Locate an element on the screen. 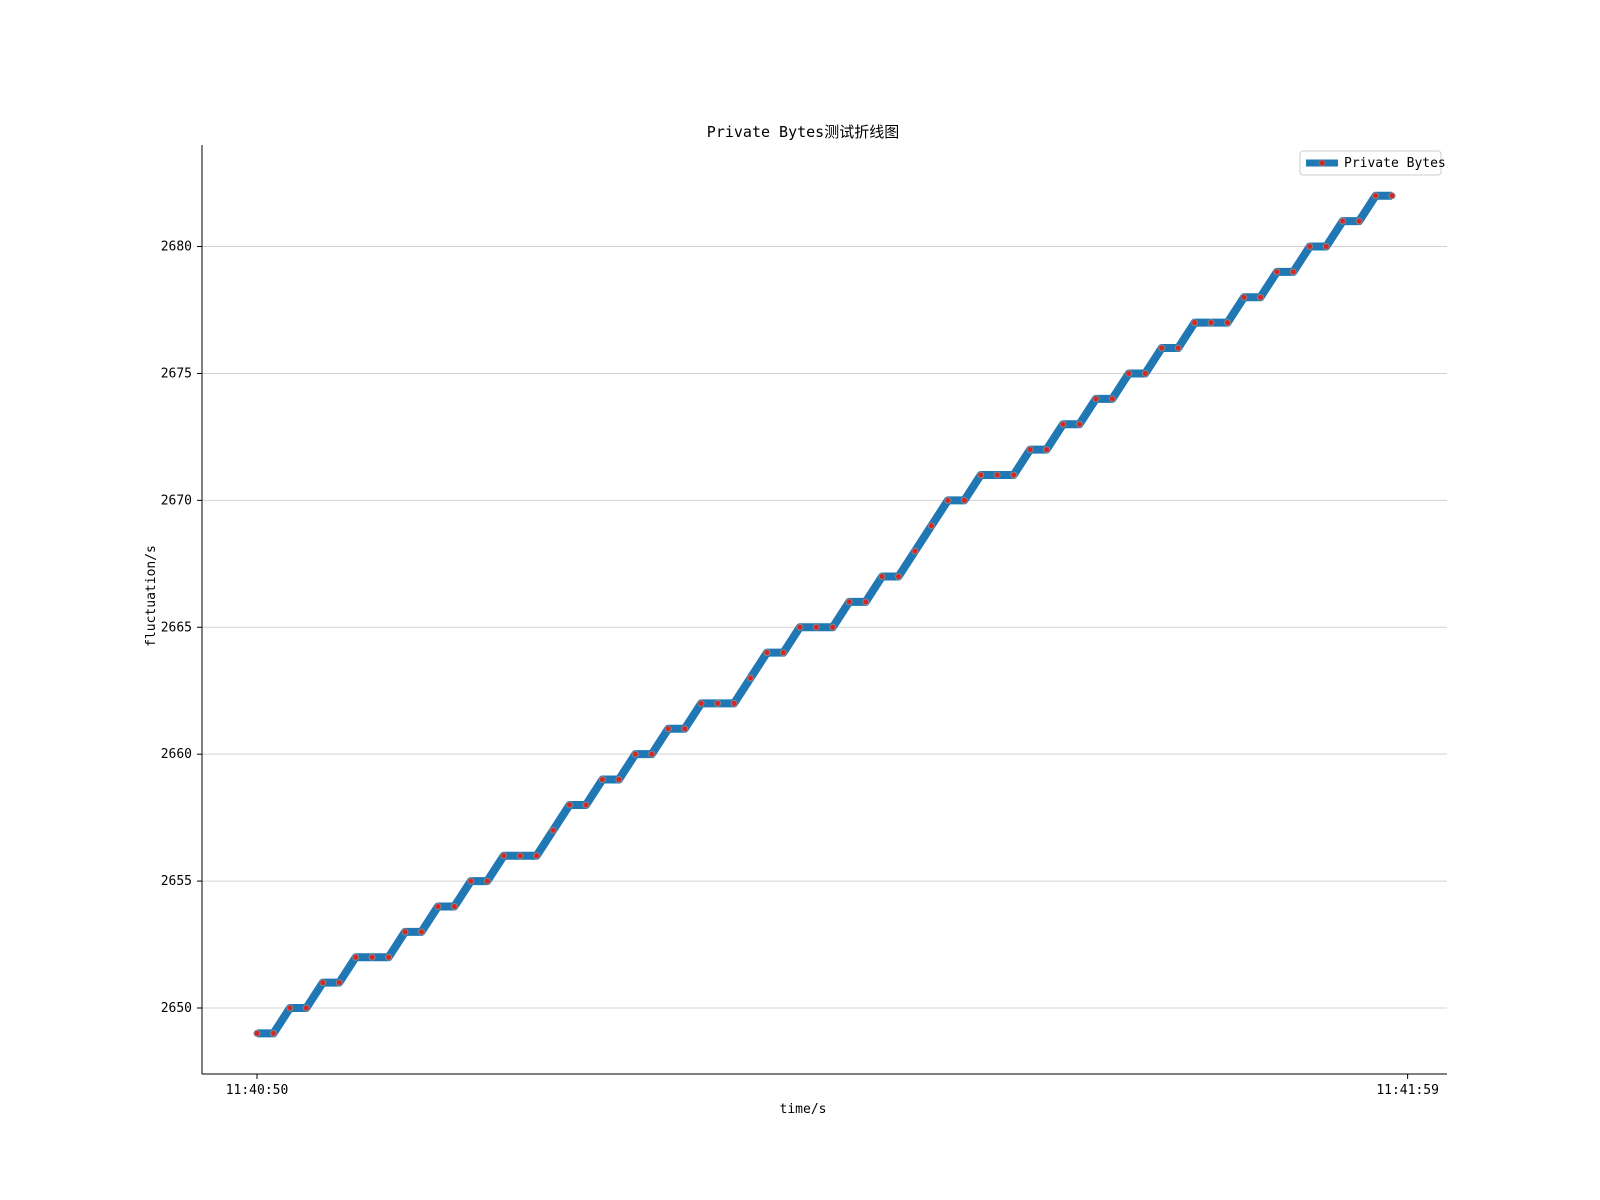 Image resolution: width=1600 pixels, height=1200 pixels. x-tick-label-0: 11:40:50 is located at coordinates (257, 1090).